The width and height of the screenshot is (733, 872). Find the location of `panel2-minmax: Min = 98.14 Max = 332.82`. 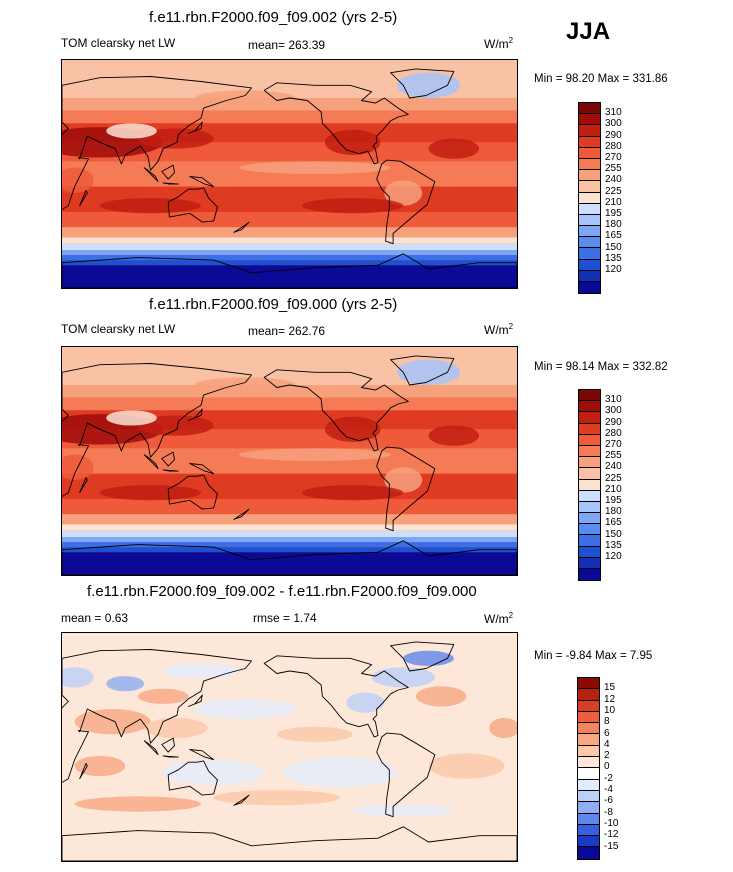

panel2-minmax: Min = 98.14 Max = 332.82 is located at coordinates (601, 367).